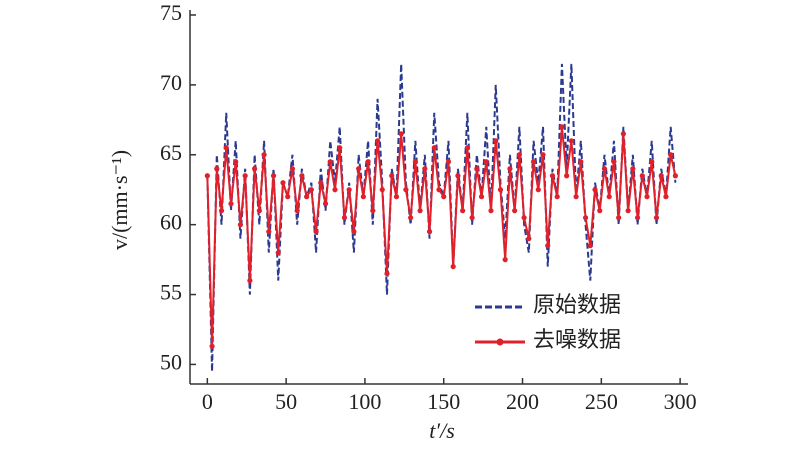  What do you see at coordinates (443, 401) in the screenshot?
I see `x-tick-label: 150` at bounding box center [443, 401].